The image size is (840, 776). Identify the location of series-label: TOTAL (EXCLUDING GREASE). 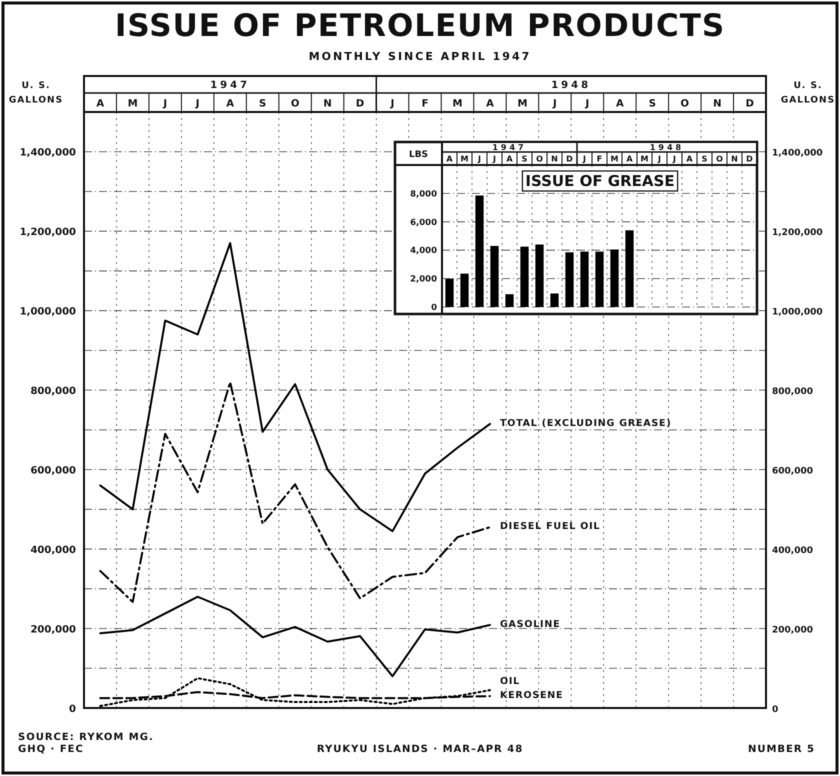
(586, 423).